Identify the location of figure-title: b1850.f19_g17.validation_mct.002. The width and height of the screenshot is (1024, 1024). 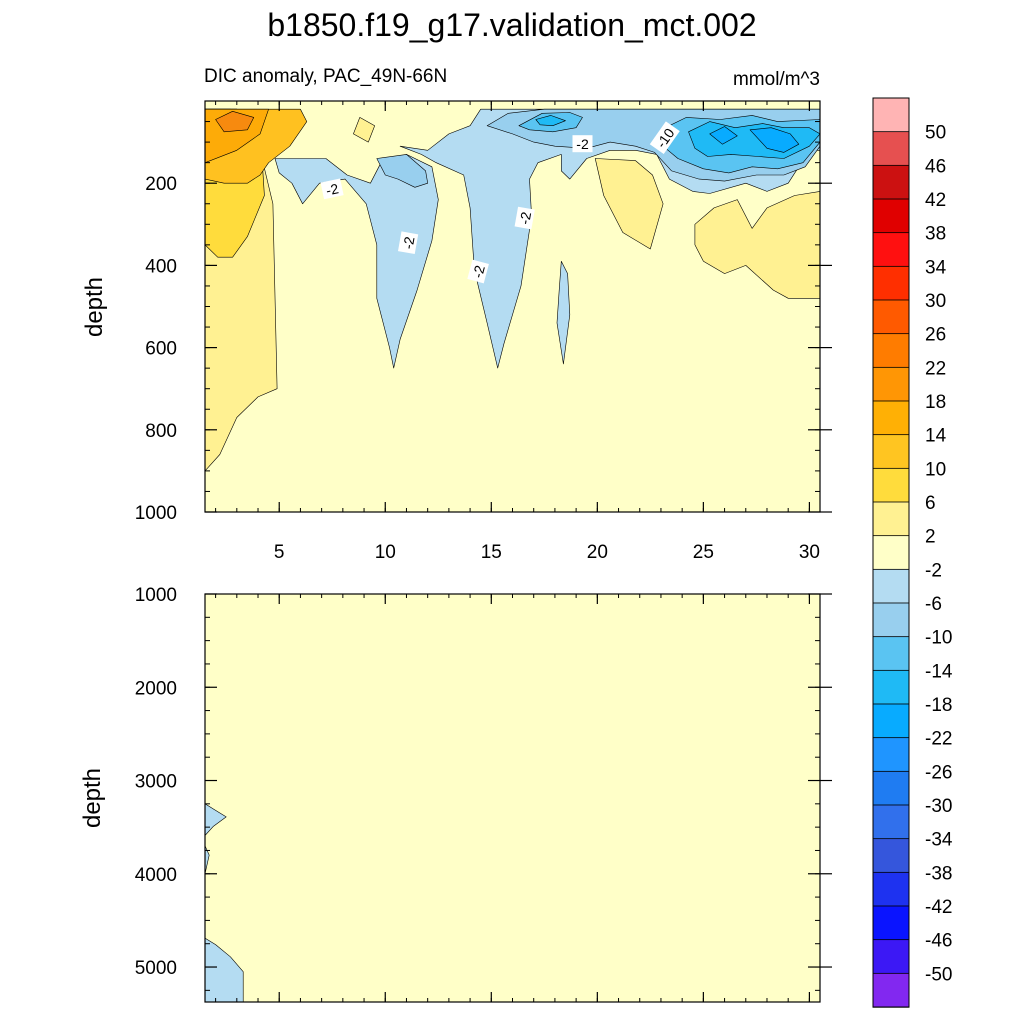
(511, 25).